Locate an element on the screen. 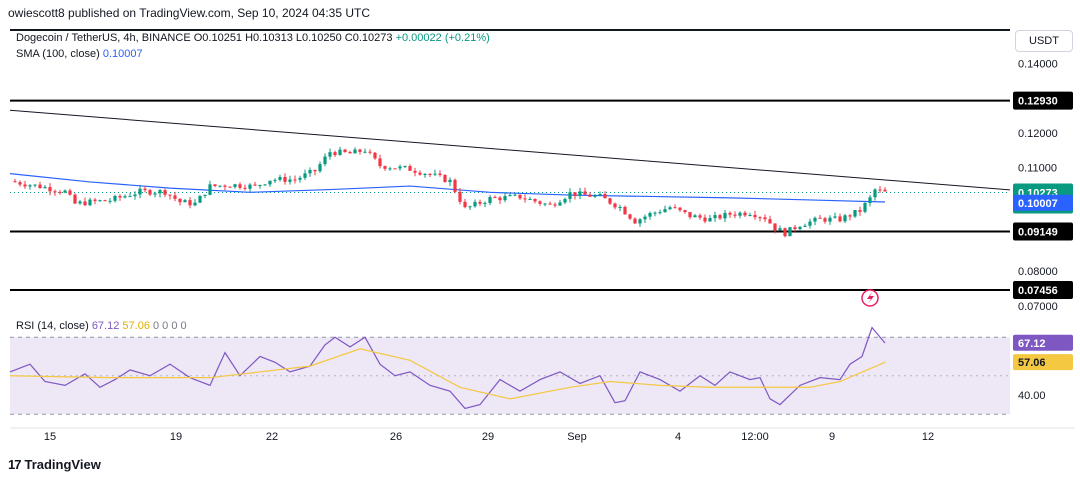 The width and height of the screenshot is (1080, 485). price-change: +0.00022 (+0.21%) is located at coordinates (442, 38).